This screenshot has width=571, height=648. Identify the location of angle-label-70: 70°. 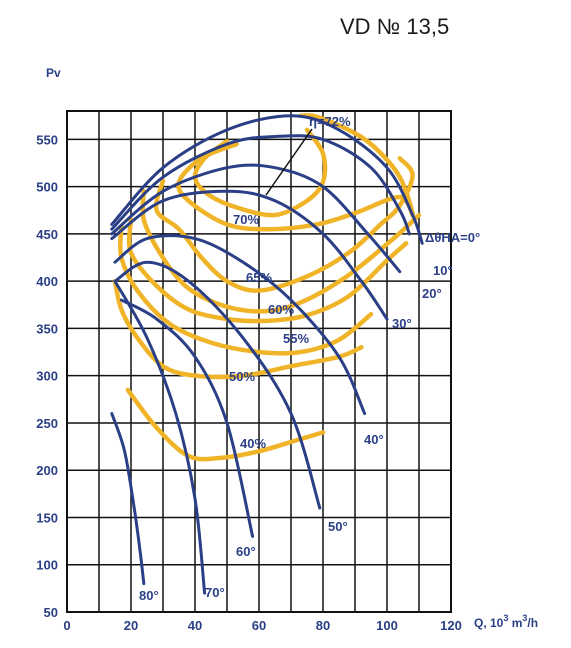
(215, 592).